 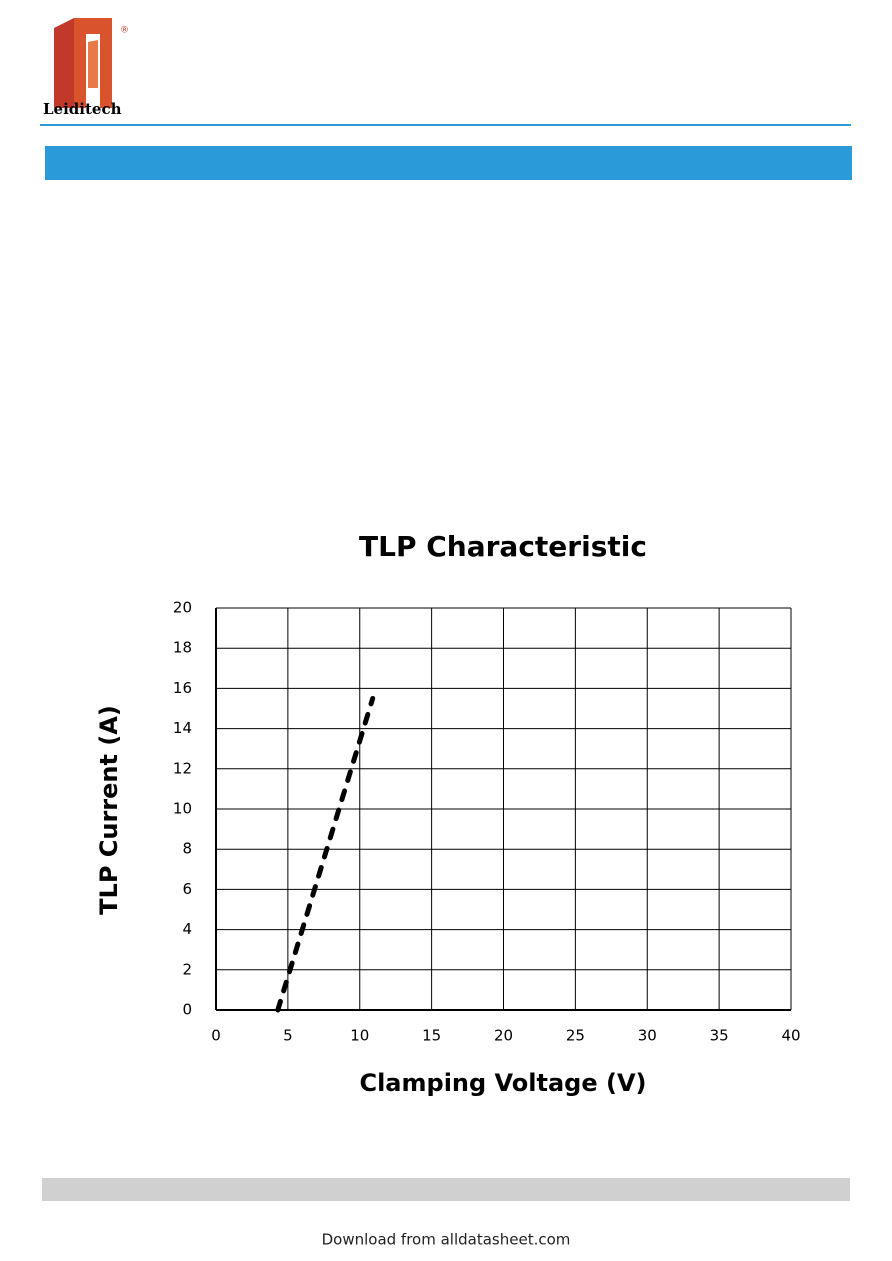 I want to click on y-tick-label: 2, so click(x=187, y=969).